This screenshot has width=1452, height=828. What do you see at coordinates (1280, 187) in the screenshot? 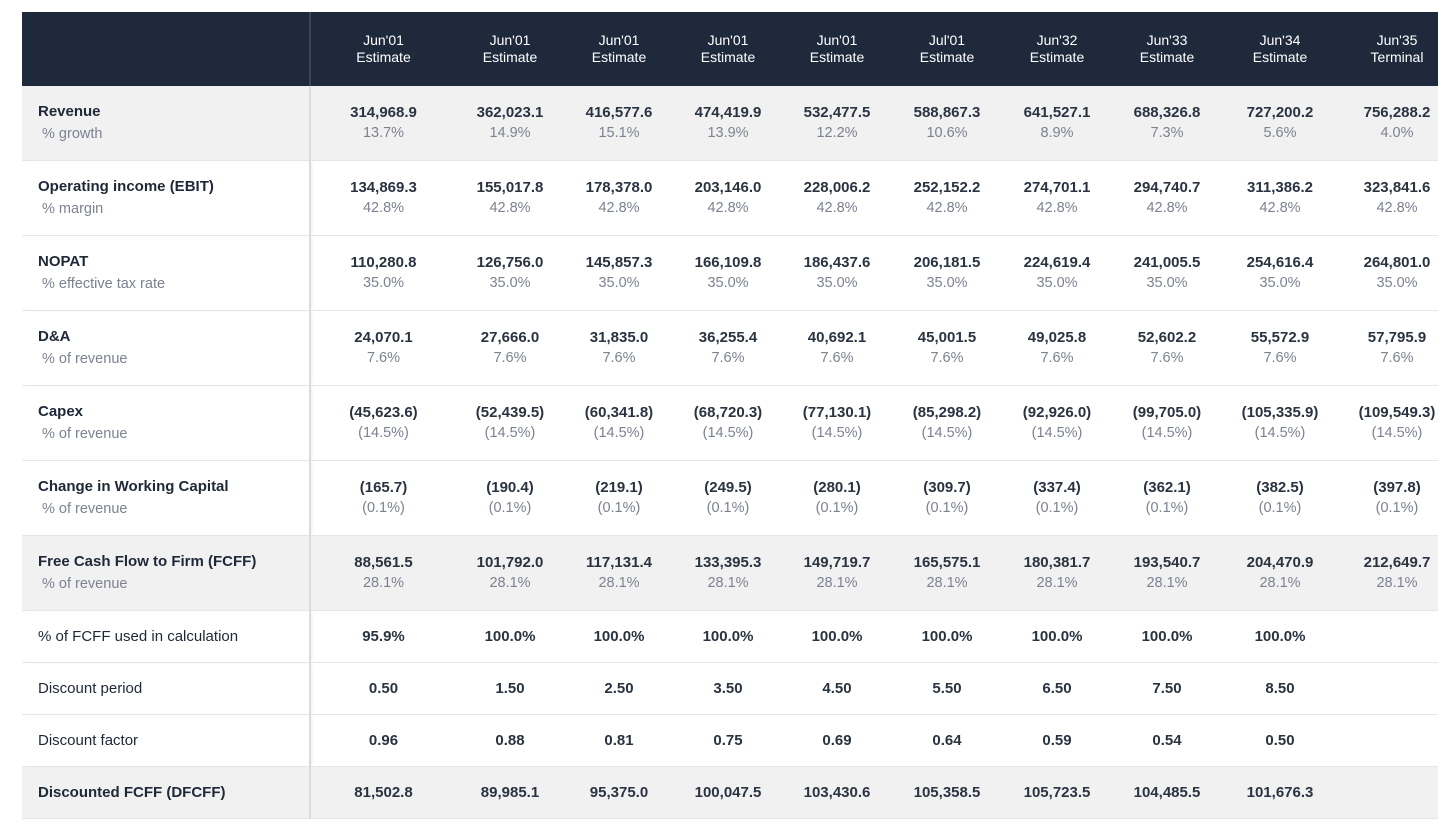
I see `cell-value: 311,386.2` at bounding box center [1280, 187].